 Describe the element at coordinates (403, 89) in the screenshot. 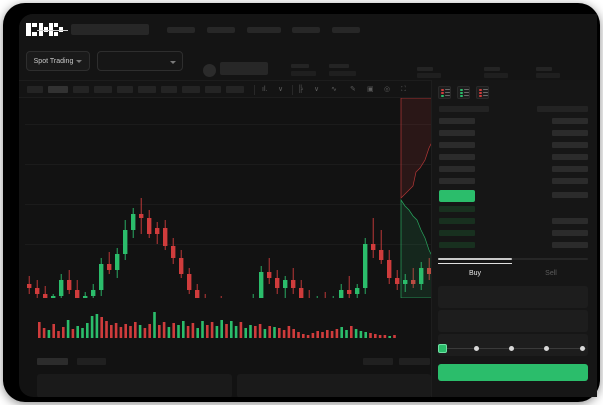

I see `fullscreen-icon: ⛶` at that location.